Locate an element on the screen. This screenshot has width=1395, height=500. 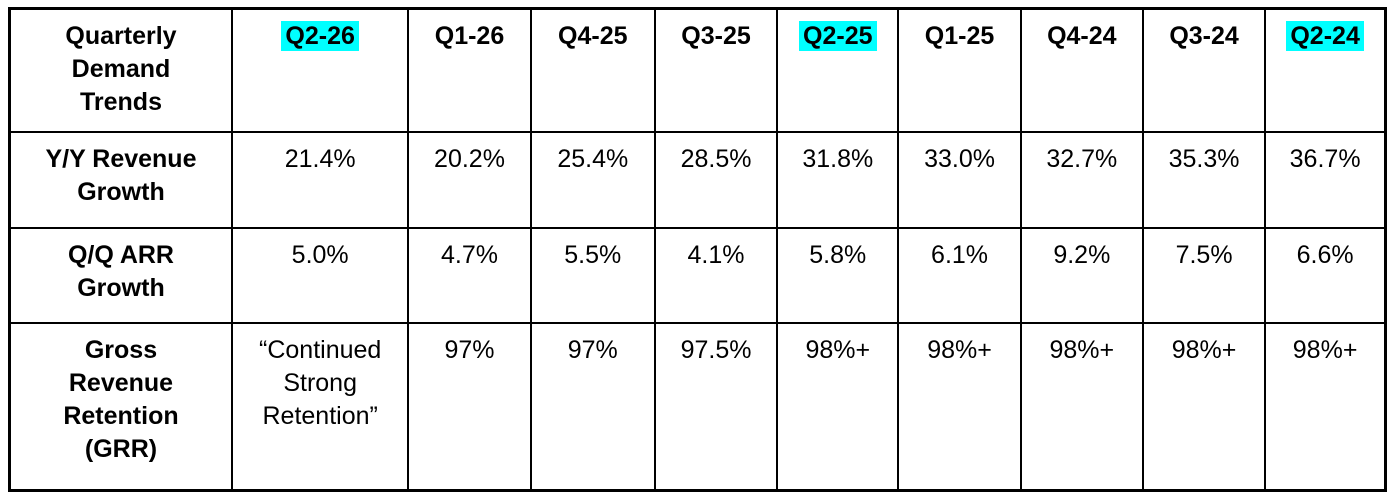
cell-value: 20.2% is located at coordinates (469, 179).